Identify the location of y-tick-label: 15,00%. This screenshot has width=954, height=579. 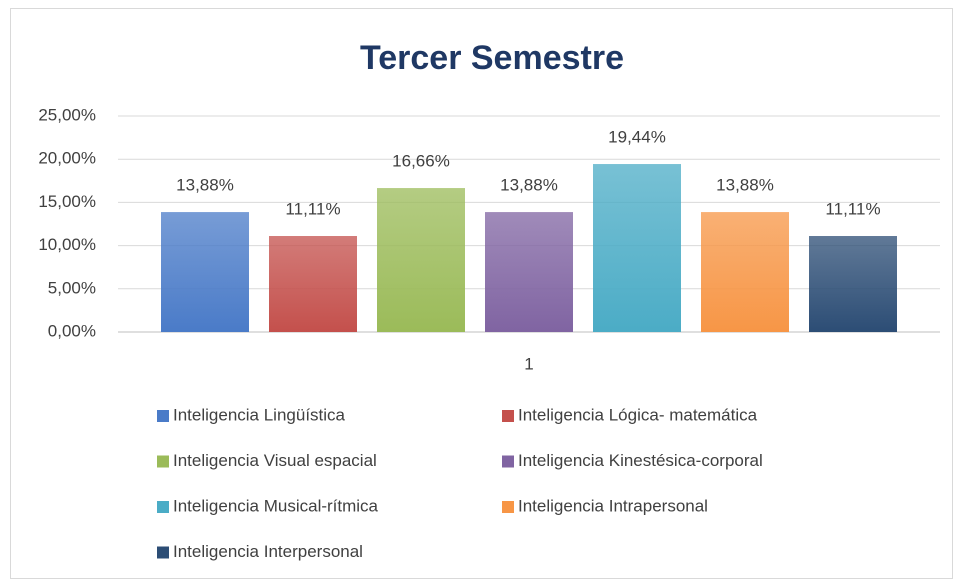
(67, 201).